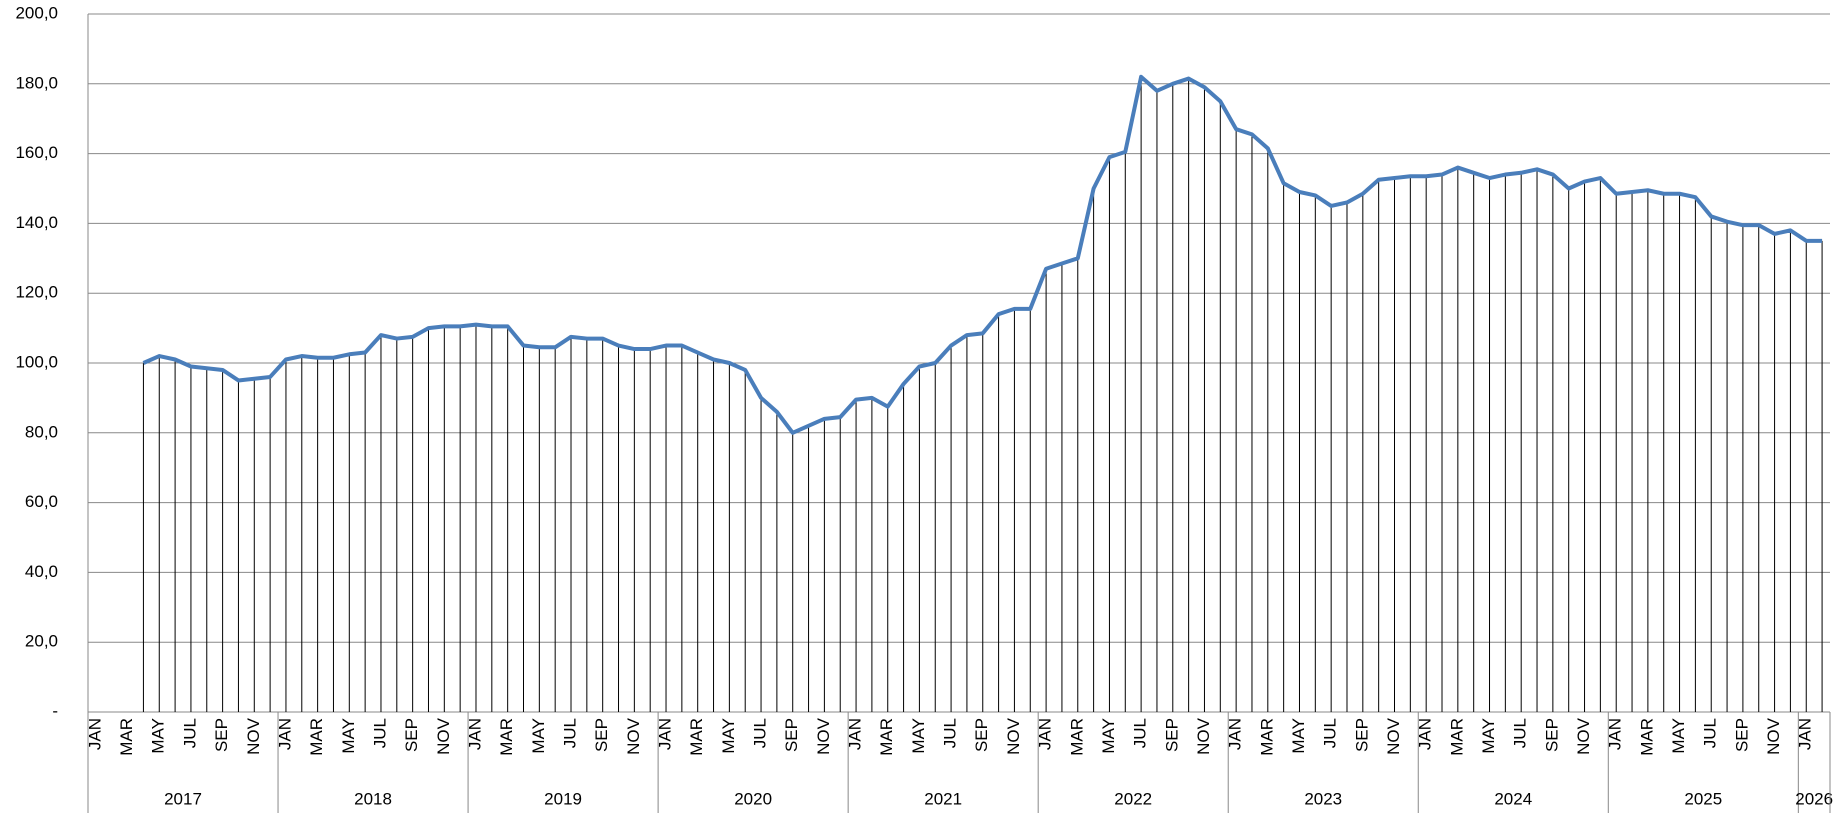 Image resolution: width=1843 pixels, height=817 pixels. I want to click on y-tick-label: 200,0, so click(36, 12).